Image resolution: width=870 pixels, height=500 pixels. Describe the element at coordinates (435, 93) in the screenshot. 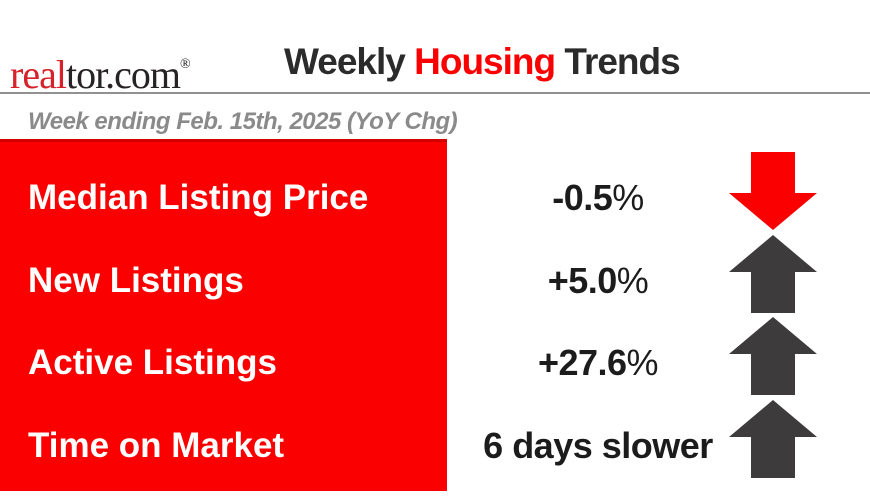

I see `header-divider` at that location.